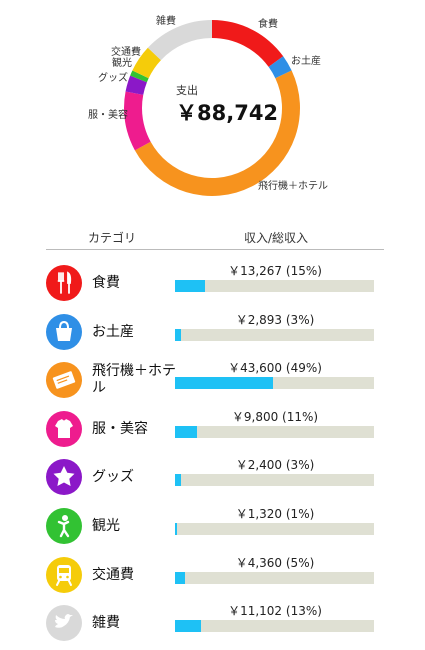 This screenshot has width=425, height=650. I want to click on category-amount: ￥11,102 (13%), so click(275, 611).